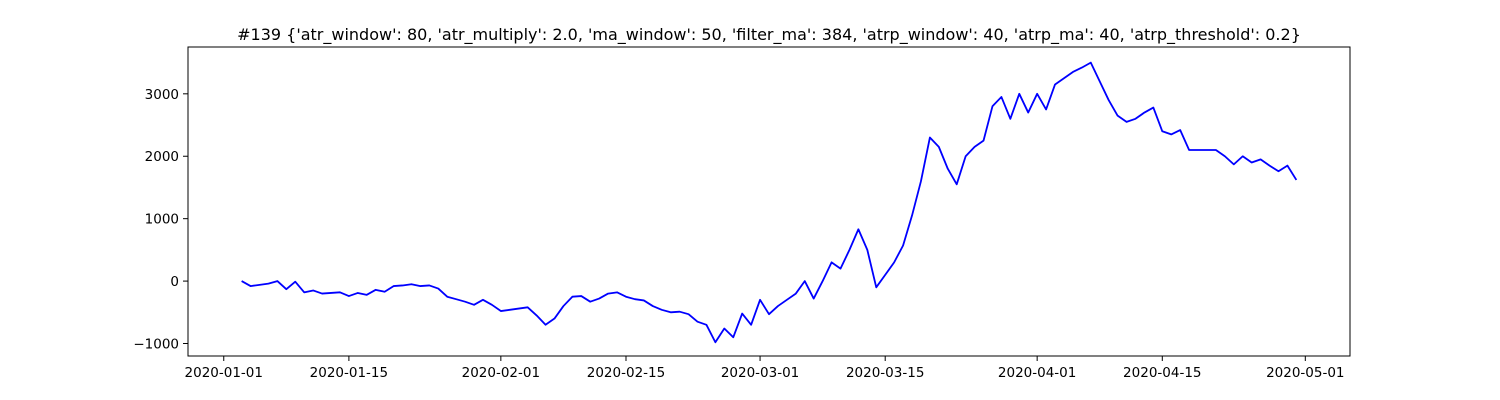 This screenshot has width=1500, height=400. I want to click on x-tick-label: 2020-03-15, so click(885, 373).